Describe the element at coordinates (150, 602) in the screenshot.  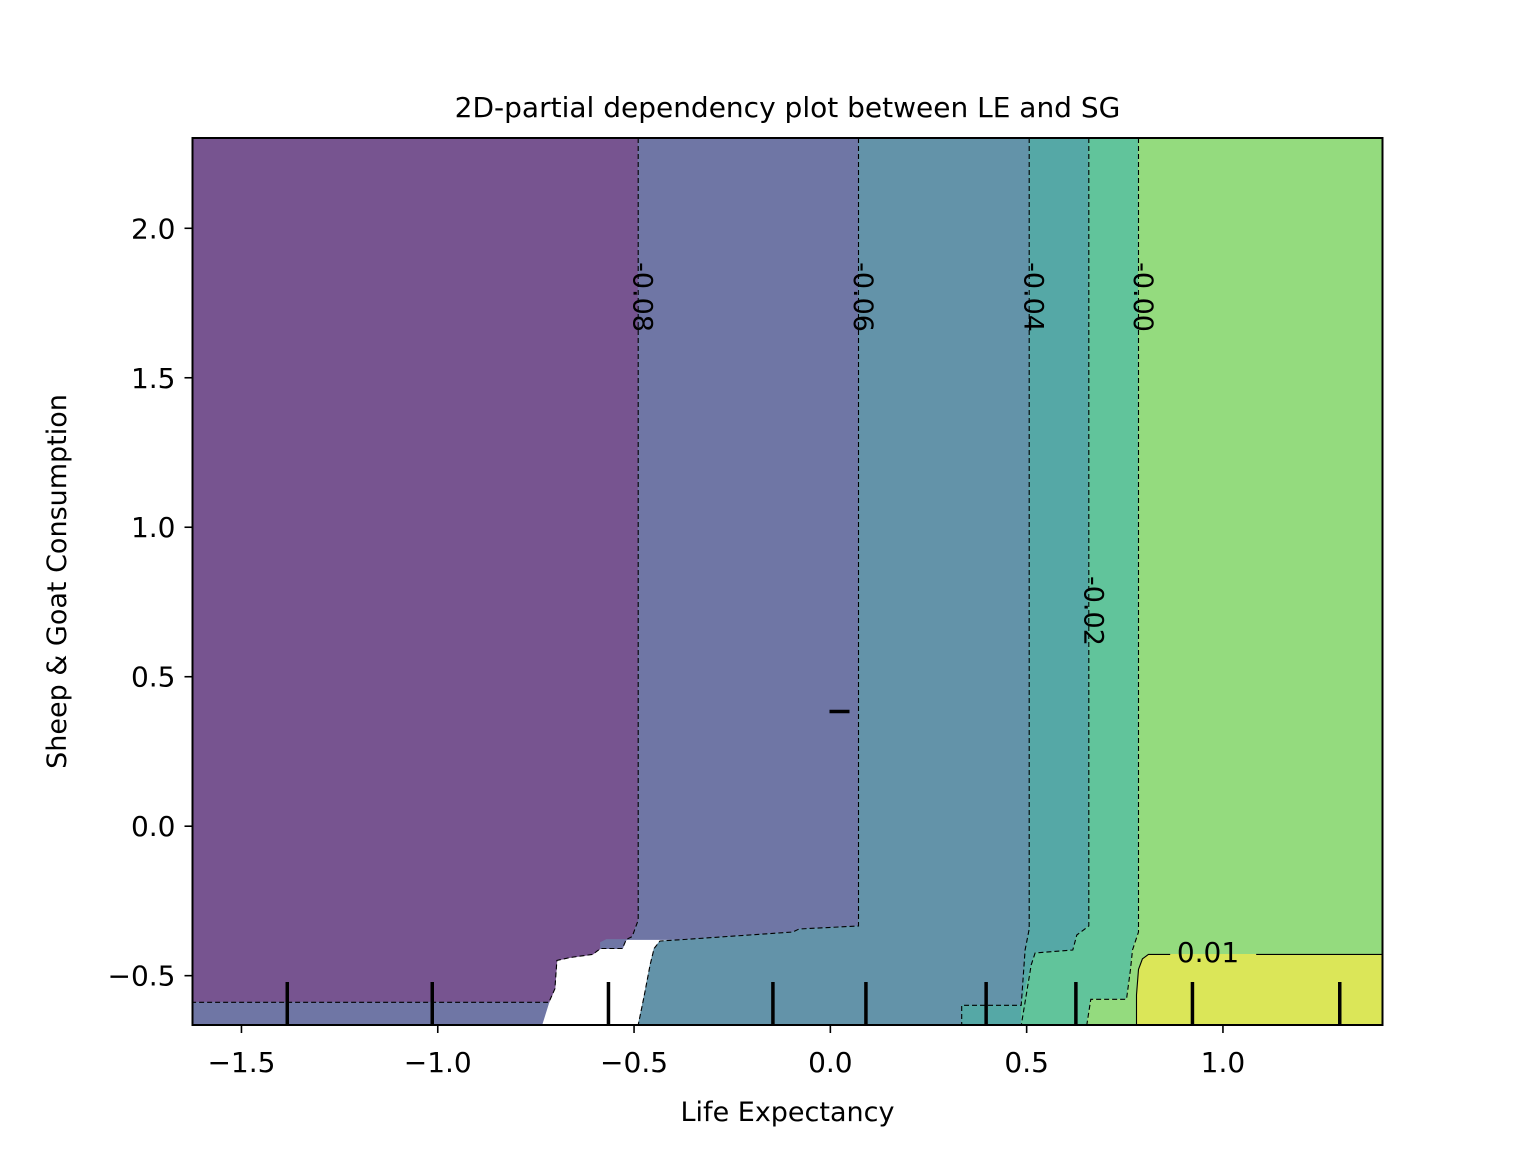
I see `y-axis-ticks: −0.5 0.0 0.5 1.0 1.5 2.0` at that location.